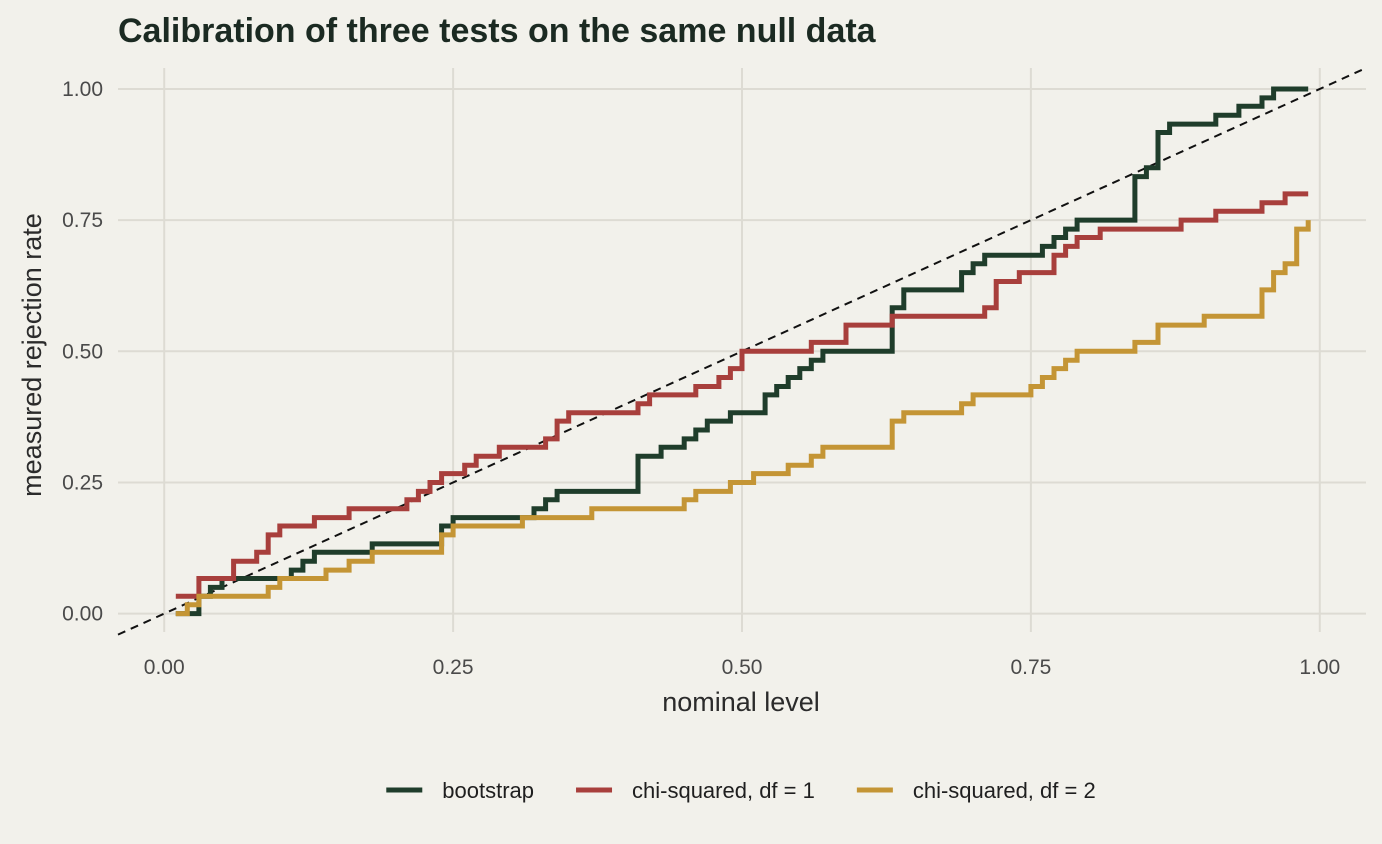  What do you see at coordinates (453, 667) in the screenshot?
I see `x-tick-label: 0.25` at bounding box center [453, 667].